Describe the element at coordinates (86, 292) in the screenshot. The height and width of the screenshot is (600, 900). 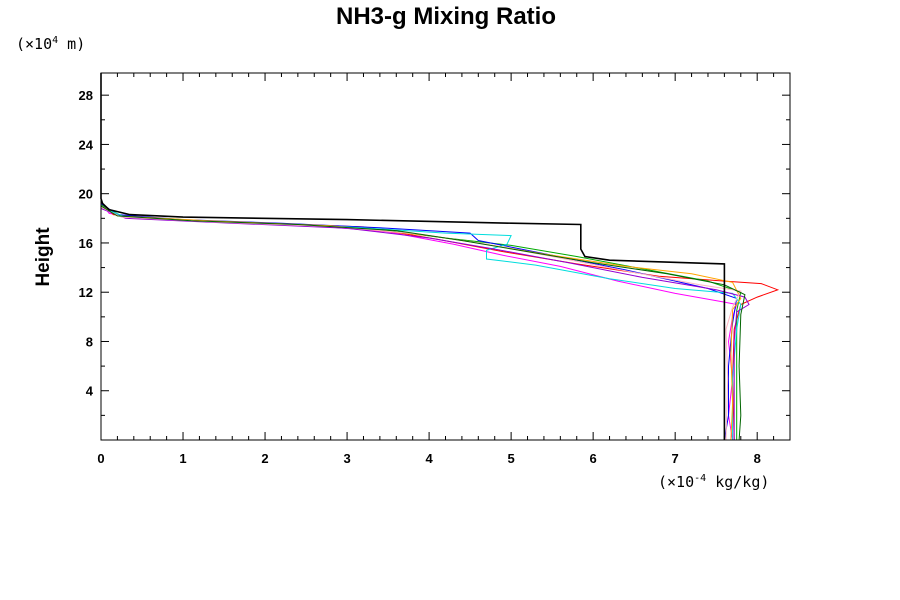
I see `y-tick-label: 12` at that location.